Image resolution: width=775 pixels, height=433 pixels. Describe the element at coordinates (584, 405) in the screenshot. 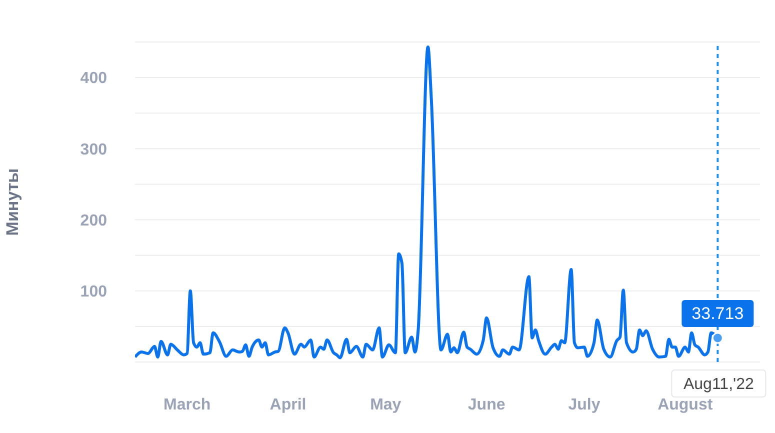

I see `x-tick-label: July` at that location.